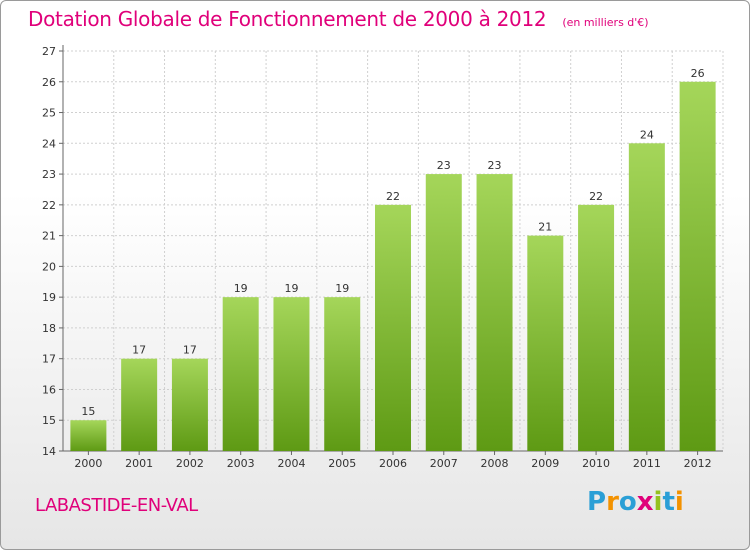 This screenshot has width=750, height=550. What do you see at coordinates (342, 374) in the screenshot?
I see `bar-2005` at bounding box center [342, 374].